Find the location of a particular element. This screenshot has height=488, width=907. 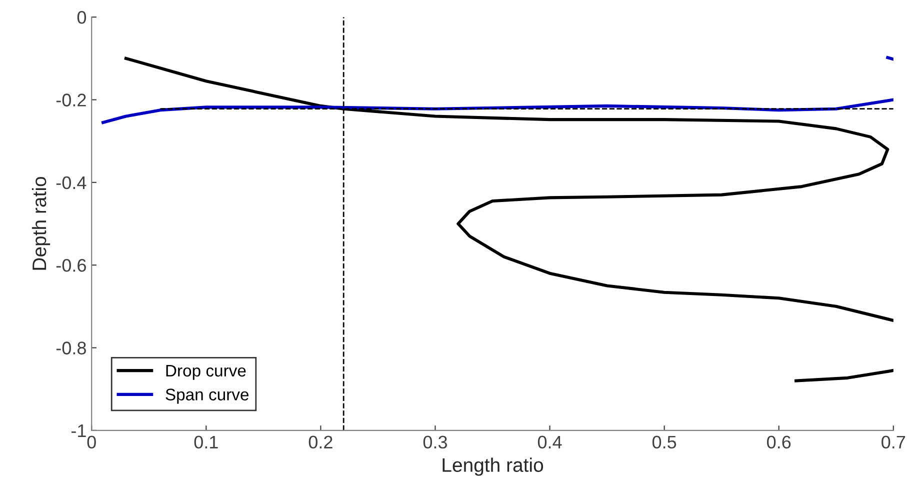

x-tick-label: 0.3 is located at coordinates (435, 442).